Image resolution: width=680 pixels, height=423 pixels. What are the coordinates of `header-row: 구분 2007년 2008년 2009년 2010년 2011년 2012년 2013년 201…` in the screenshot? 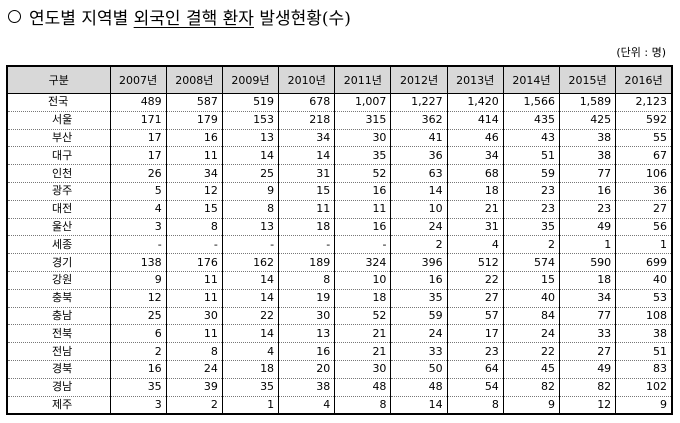 It's located at (339, 80).